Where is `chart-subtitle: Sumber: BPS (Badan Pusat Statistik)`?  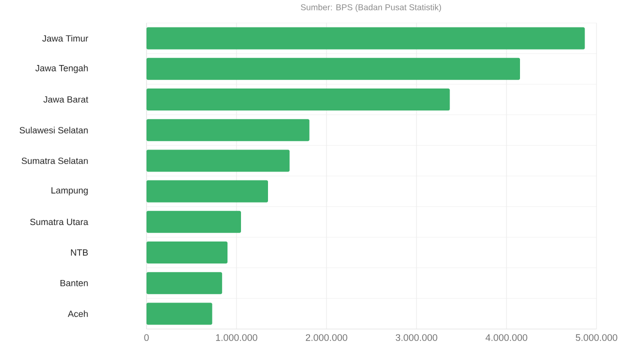 chart-subtitle: Sumber: BPS (Badan Pusat Statistik) is located at coordinates (371, 8).